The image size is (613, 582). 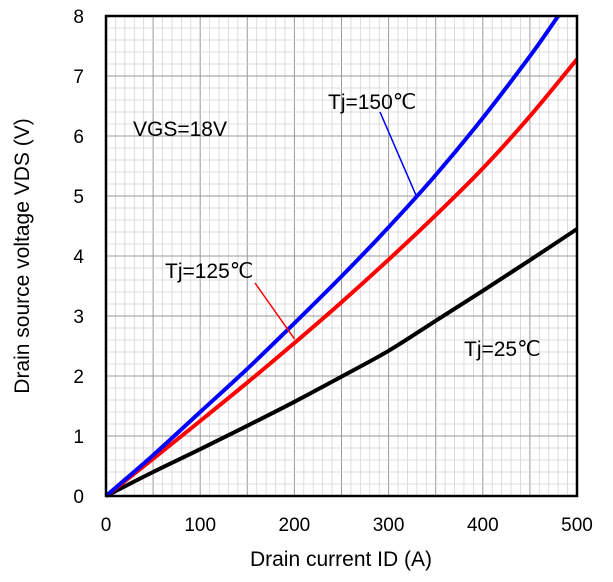 I want to click on x-tick-label: 0, so click(x=106, y=525).